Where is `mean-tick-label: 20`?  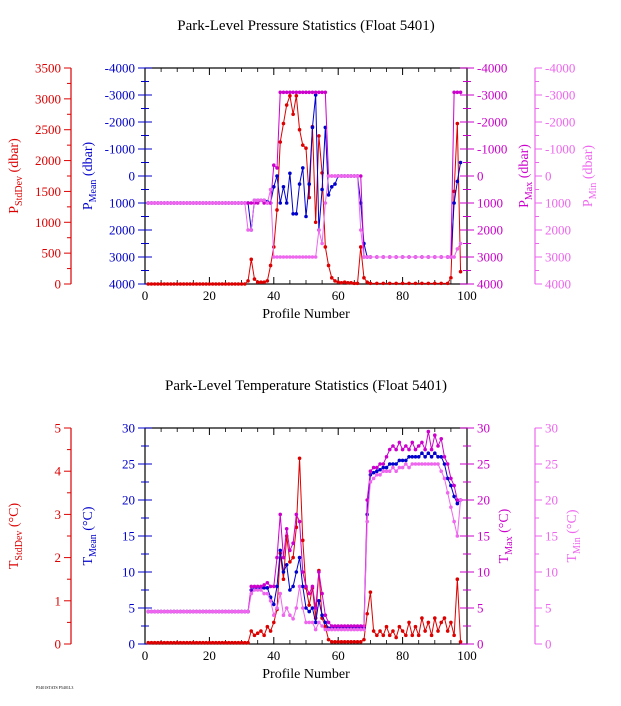
mean-tick-label: 20 is located at coordinates (128, 500).